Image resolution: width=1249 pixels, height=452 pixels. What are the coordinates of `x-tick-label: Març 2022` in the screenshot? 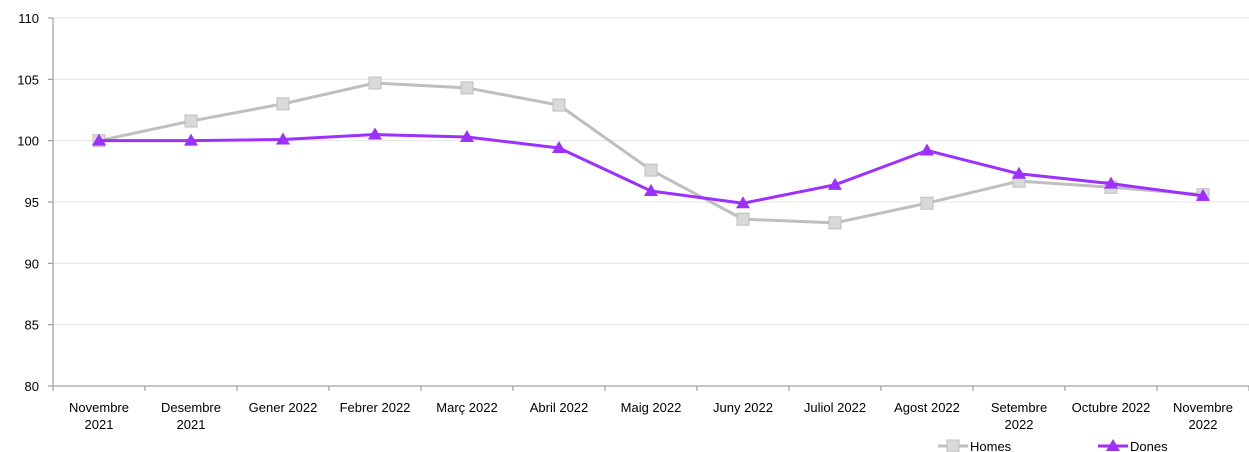 It's located at (466, 407).